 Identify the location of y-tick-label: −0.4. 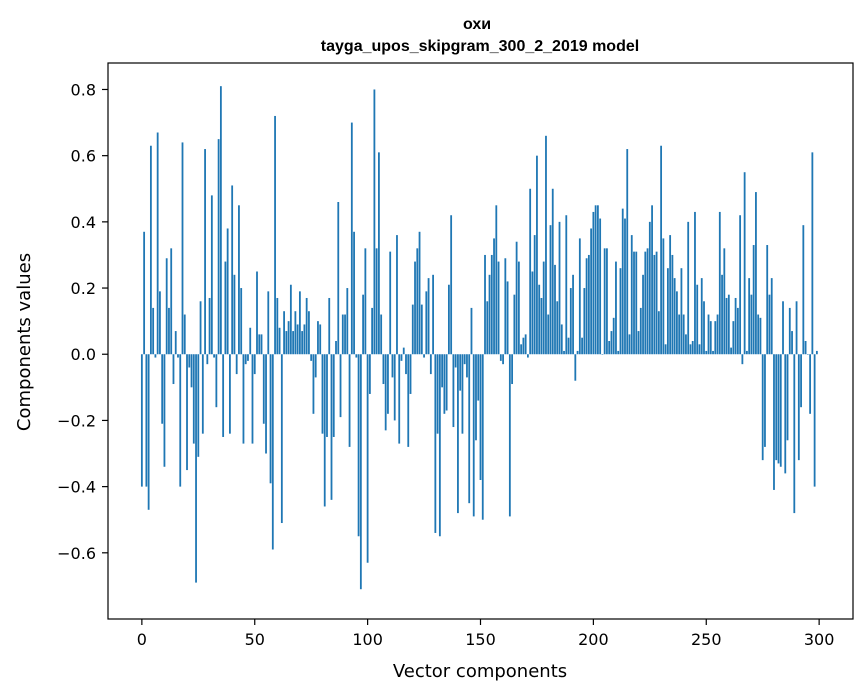
(76, 487).